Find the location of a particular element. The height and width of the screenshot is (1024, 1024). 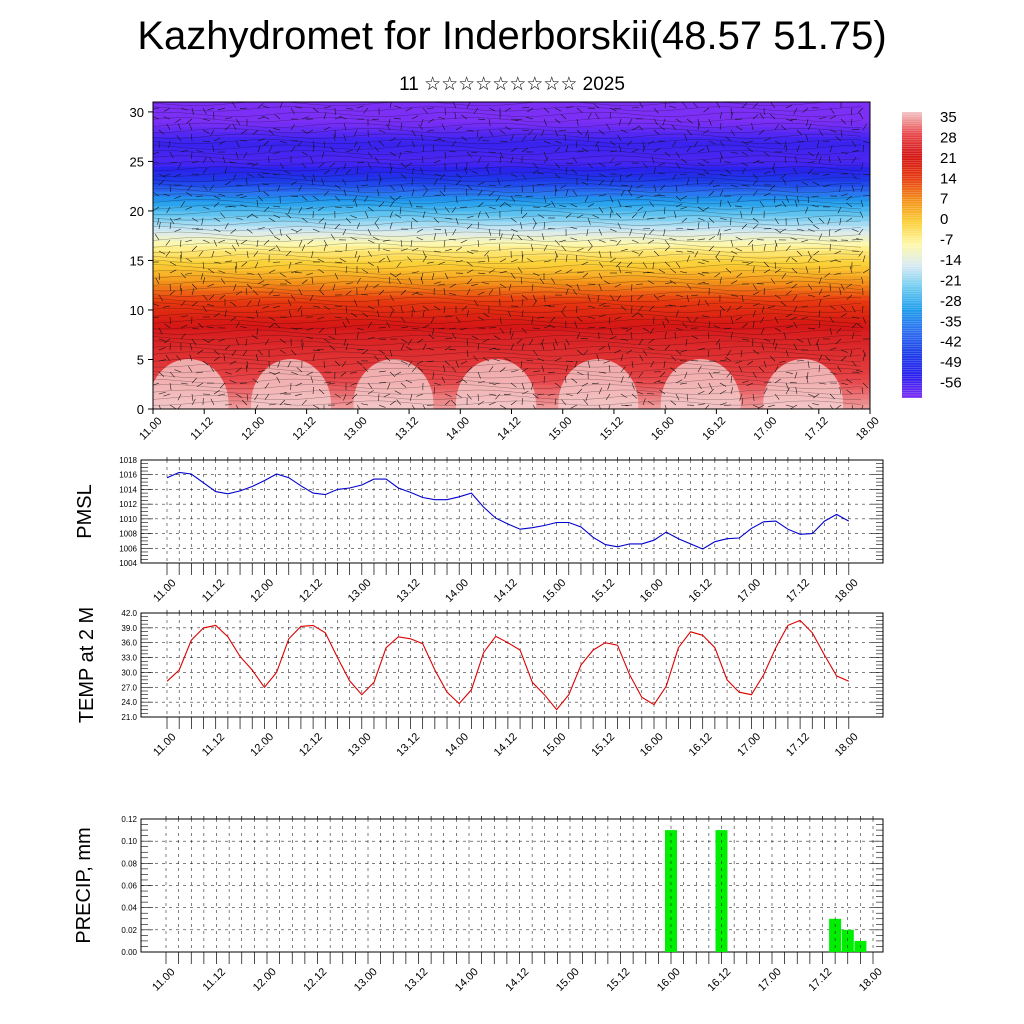

x-tick-label: 13.12 is located at coordinates (407, 429).